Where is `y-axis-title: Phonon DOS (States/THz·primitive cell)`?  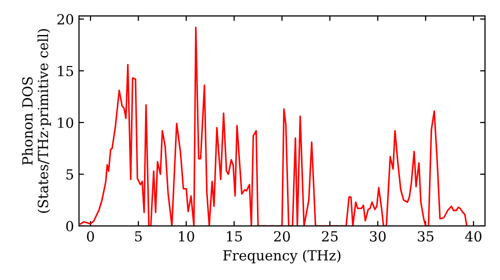 y-axis-title: Phonon DOS (States/THz·primitive cell) is located at coordinates (36, 121).